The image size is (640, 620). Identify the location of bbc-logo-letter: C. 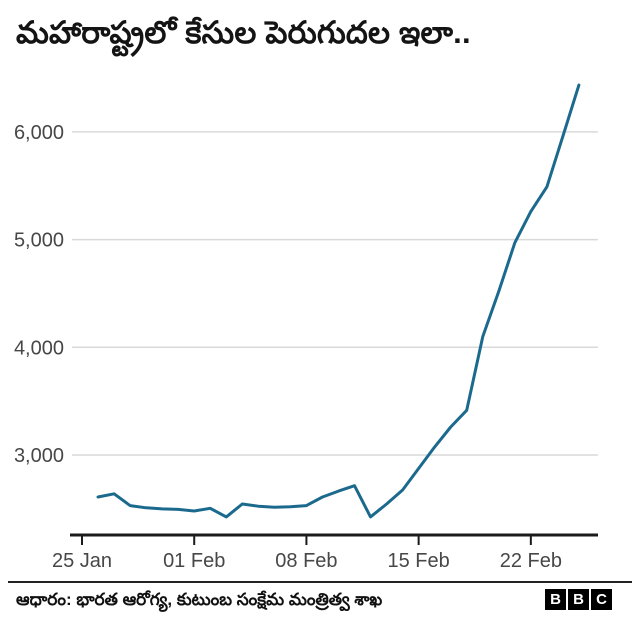
(601, 599).